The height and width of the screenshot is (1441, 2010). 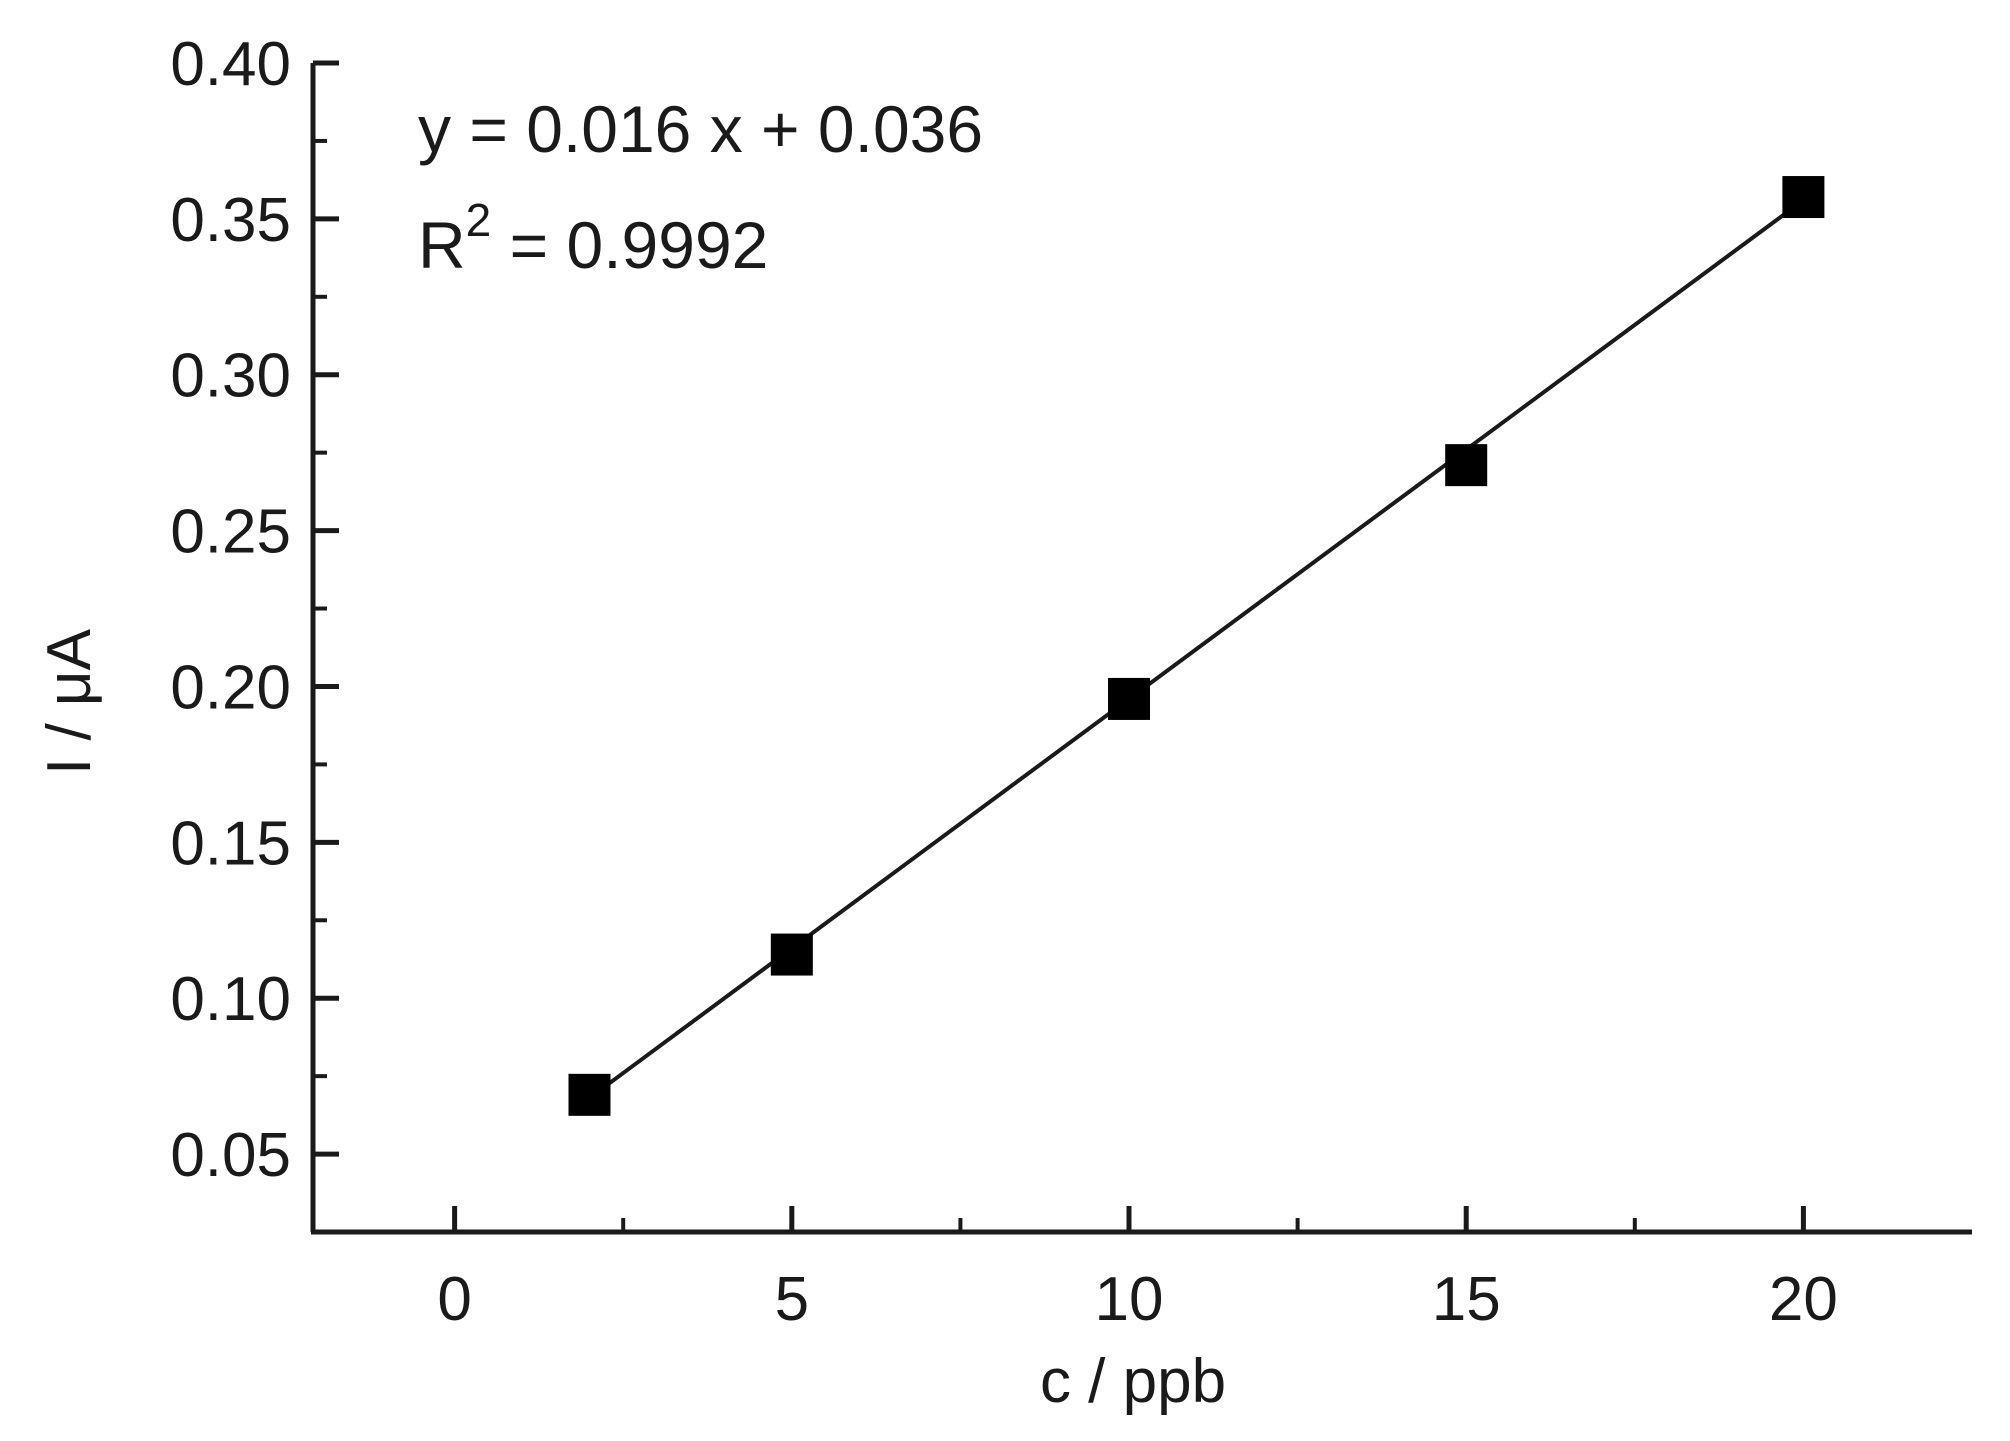 What do you see at coordinates (479, 220) in the screenshot?
I see `r-squared-exponent: 2` at bounding box center [479, 220].